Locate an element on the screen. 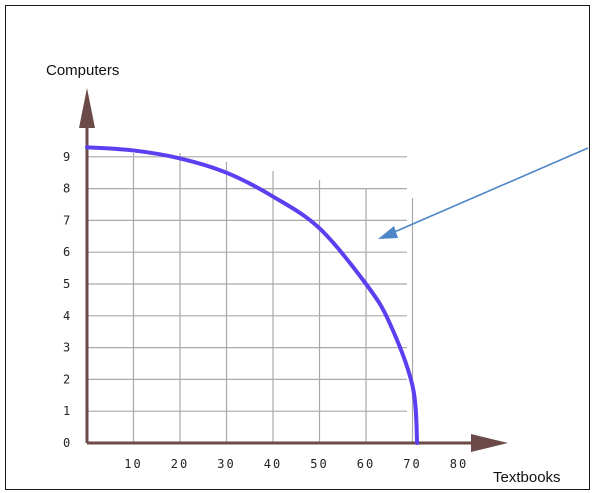 The image size is (597, 493). y-axis-title: Computers is located at coordinates (82, 70).